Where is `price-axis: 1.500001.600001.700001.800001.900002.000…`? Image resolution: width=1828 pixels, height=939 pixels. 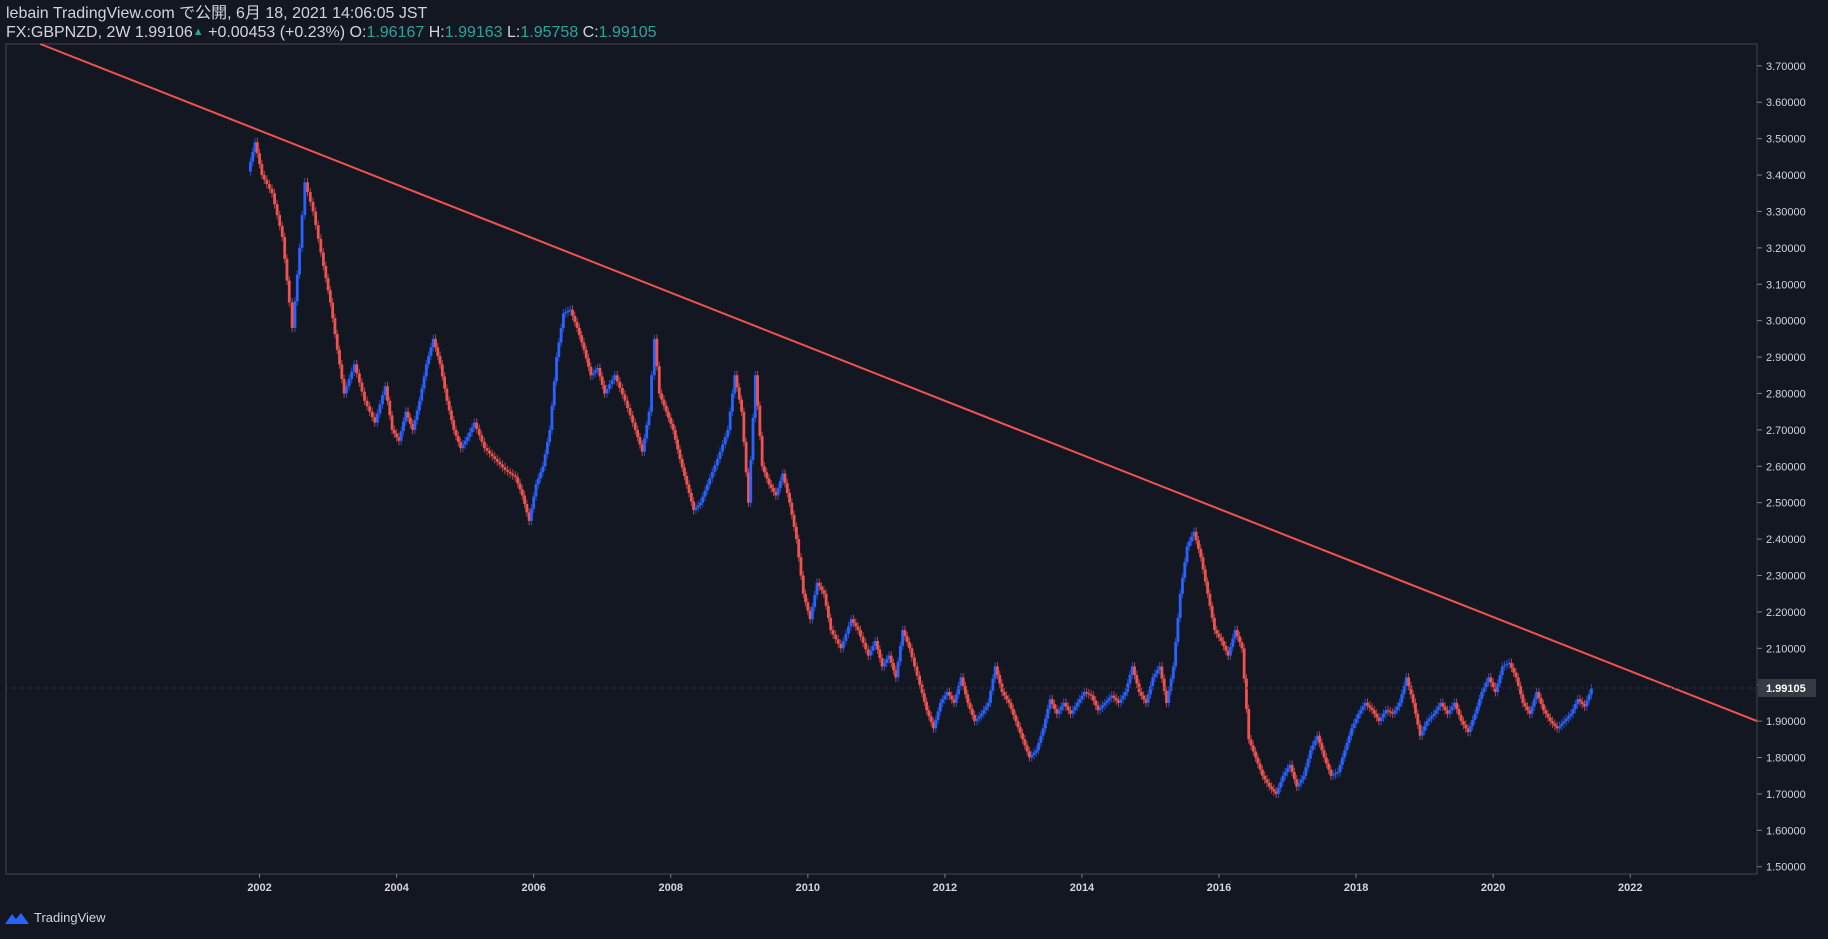 price-axis: 1.500001.600001.700001.800001.900002.000… is located at coordinates (1781, 467).